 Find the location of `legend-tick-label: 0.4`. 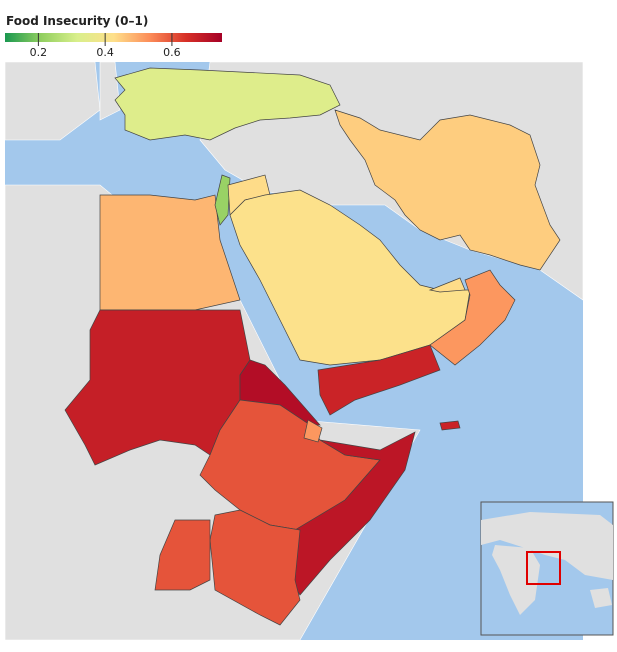

legend-tick-label: 0.4 is located at coordinates (105, 52).